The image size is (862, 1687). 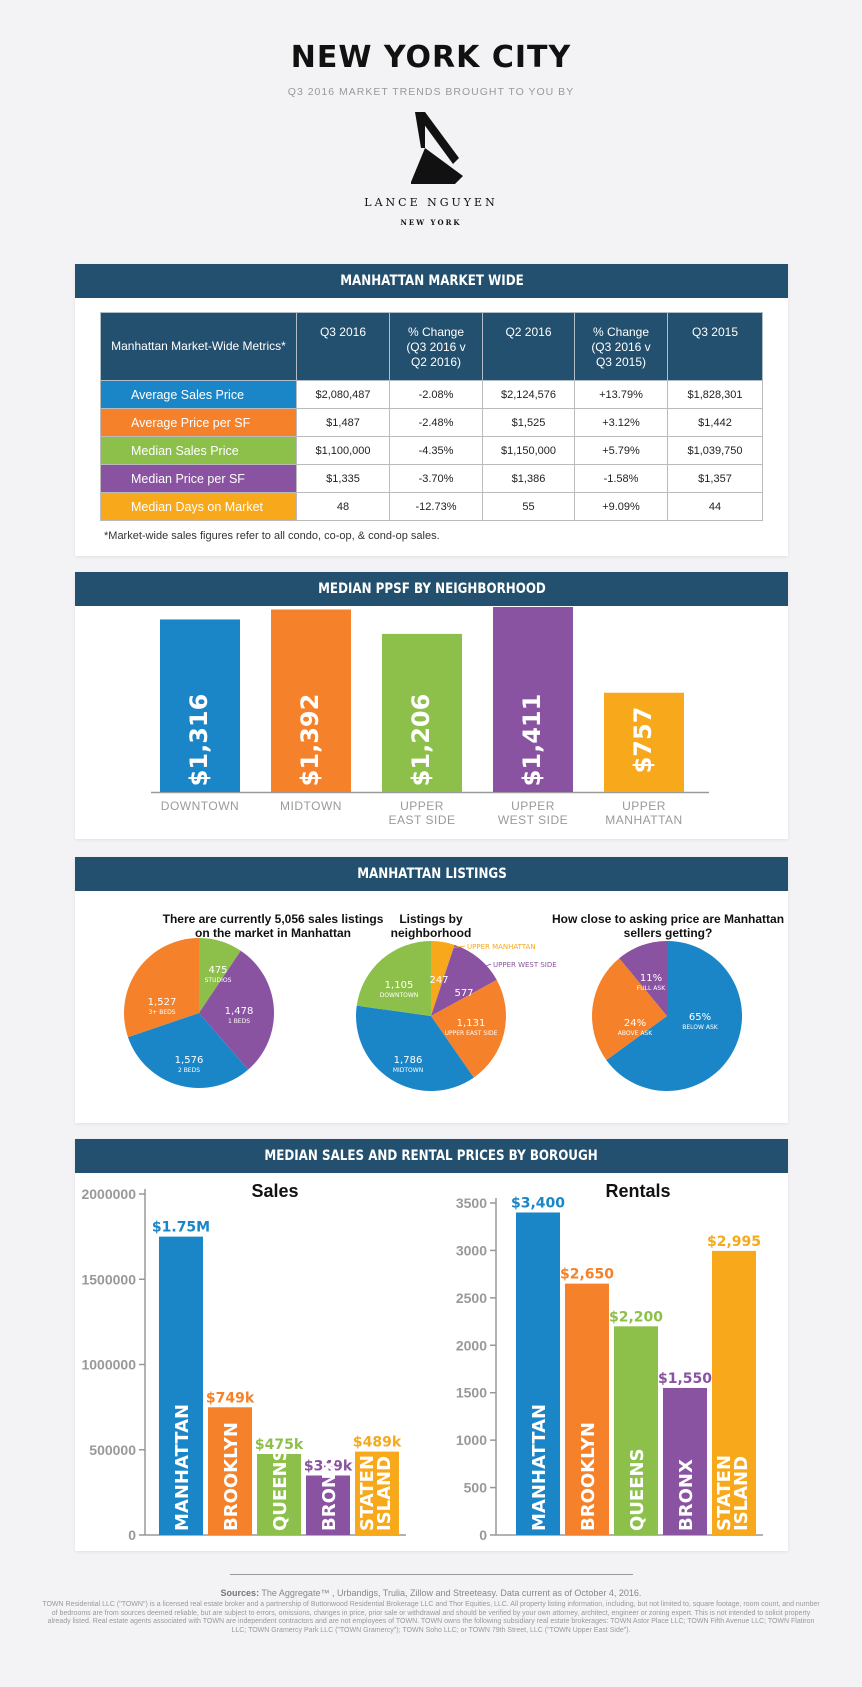 I want to click on table-cell: $1,357, so click(x=715, y=478).